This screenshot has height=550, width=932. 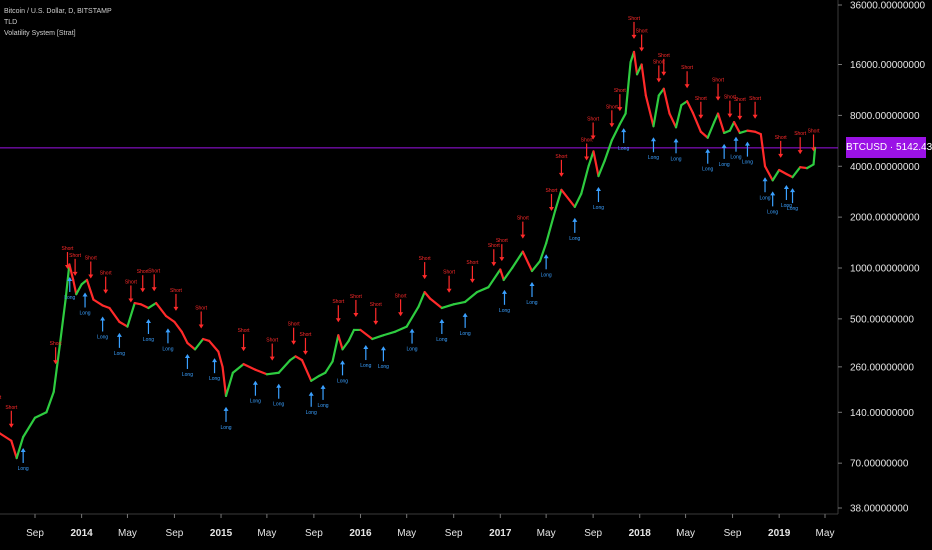 I want to click on y-tick-label: 2000.00000000, so click(x=885, y=218).